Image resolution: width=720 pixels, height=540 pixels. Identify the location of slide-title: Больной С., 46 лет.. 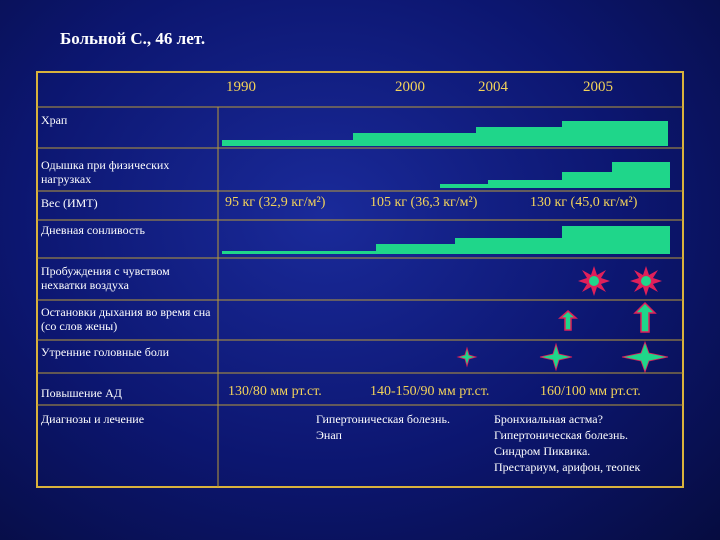
(133, 38).